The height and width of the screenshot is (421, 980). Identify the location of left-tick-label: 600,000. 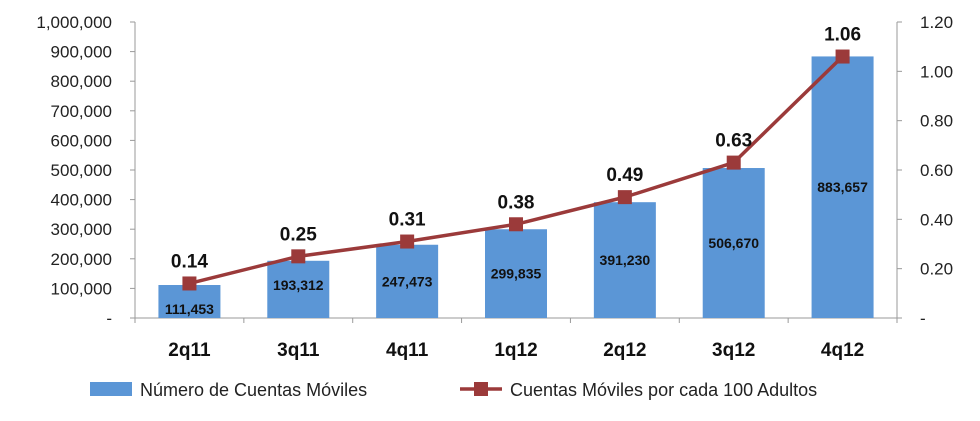
(81, 140).